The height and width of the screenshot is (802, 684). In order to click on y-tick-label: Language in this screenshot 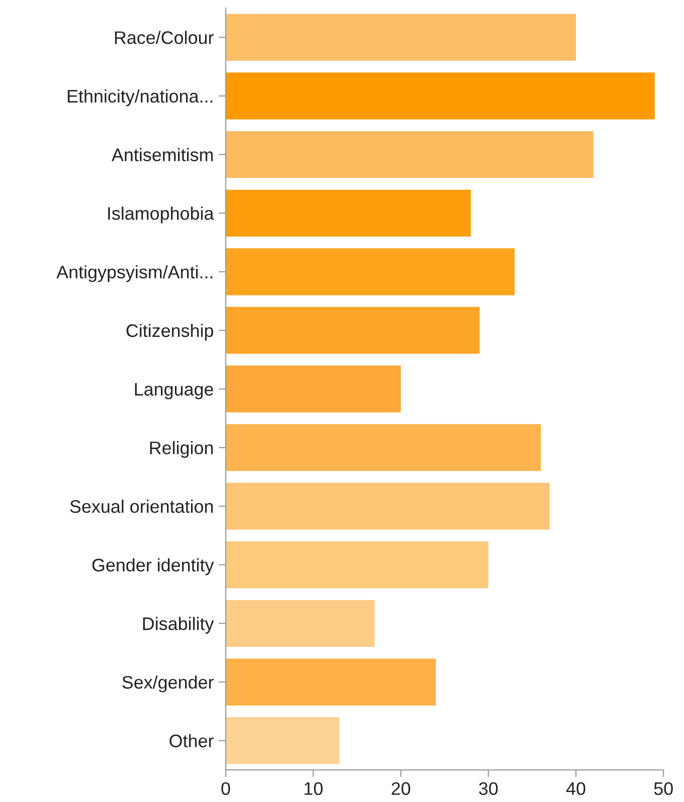, I will do `click(174, 391)`.